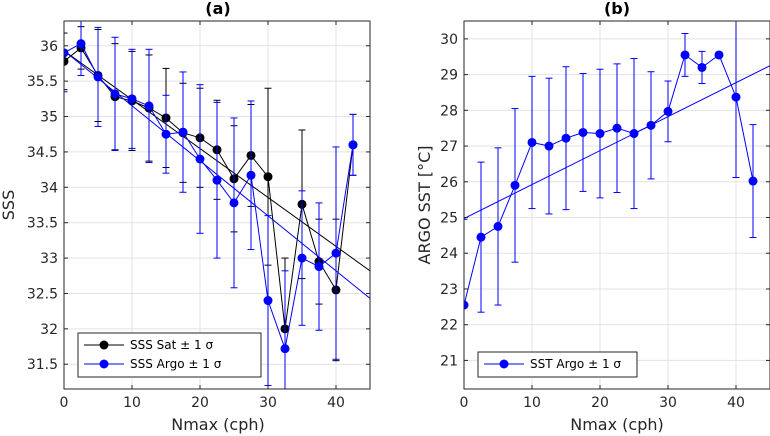 Image resolution: width=770 pixels, height=436 pixels. What do you see at coordinates (449, 111) in the screenshot?
I see `panel-b-y-tick-label: 28` at bounding box center [449, 111].